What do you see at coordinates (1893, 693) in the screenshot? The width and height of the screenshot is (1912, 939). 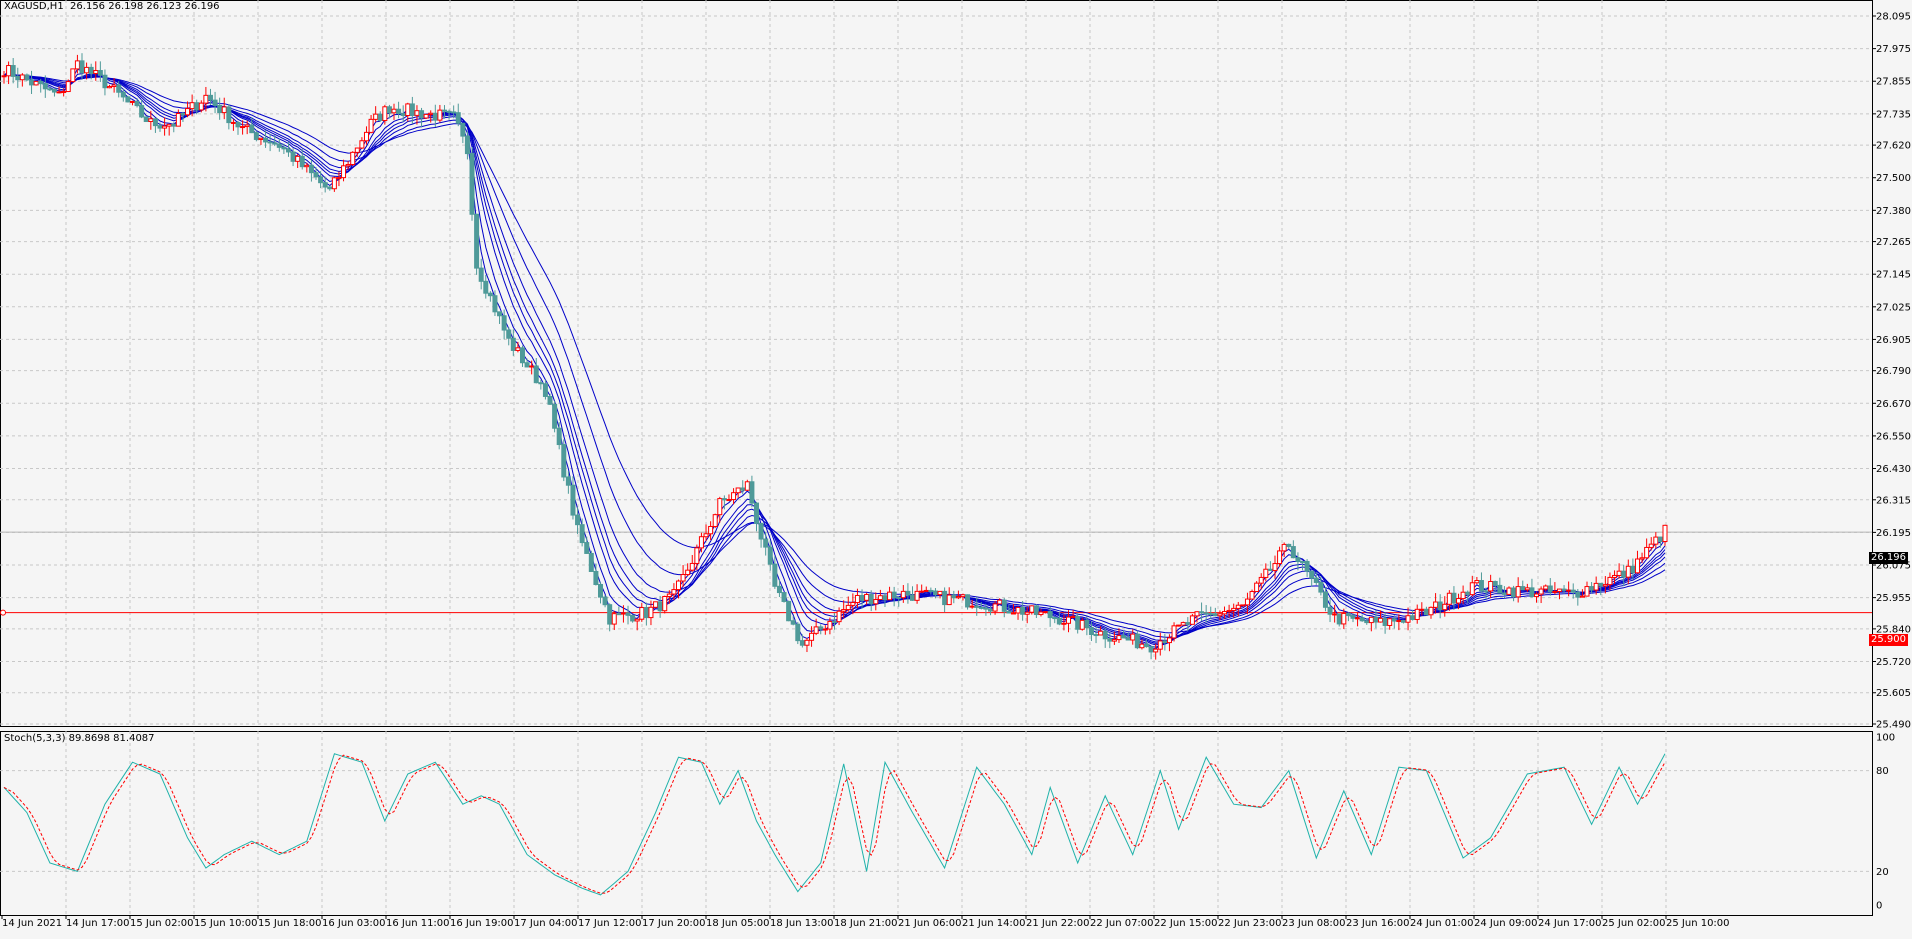 I see `price-tick-label: 25.605` at bounding box center [1893, 693].